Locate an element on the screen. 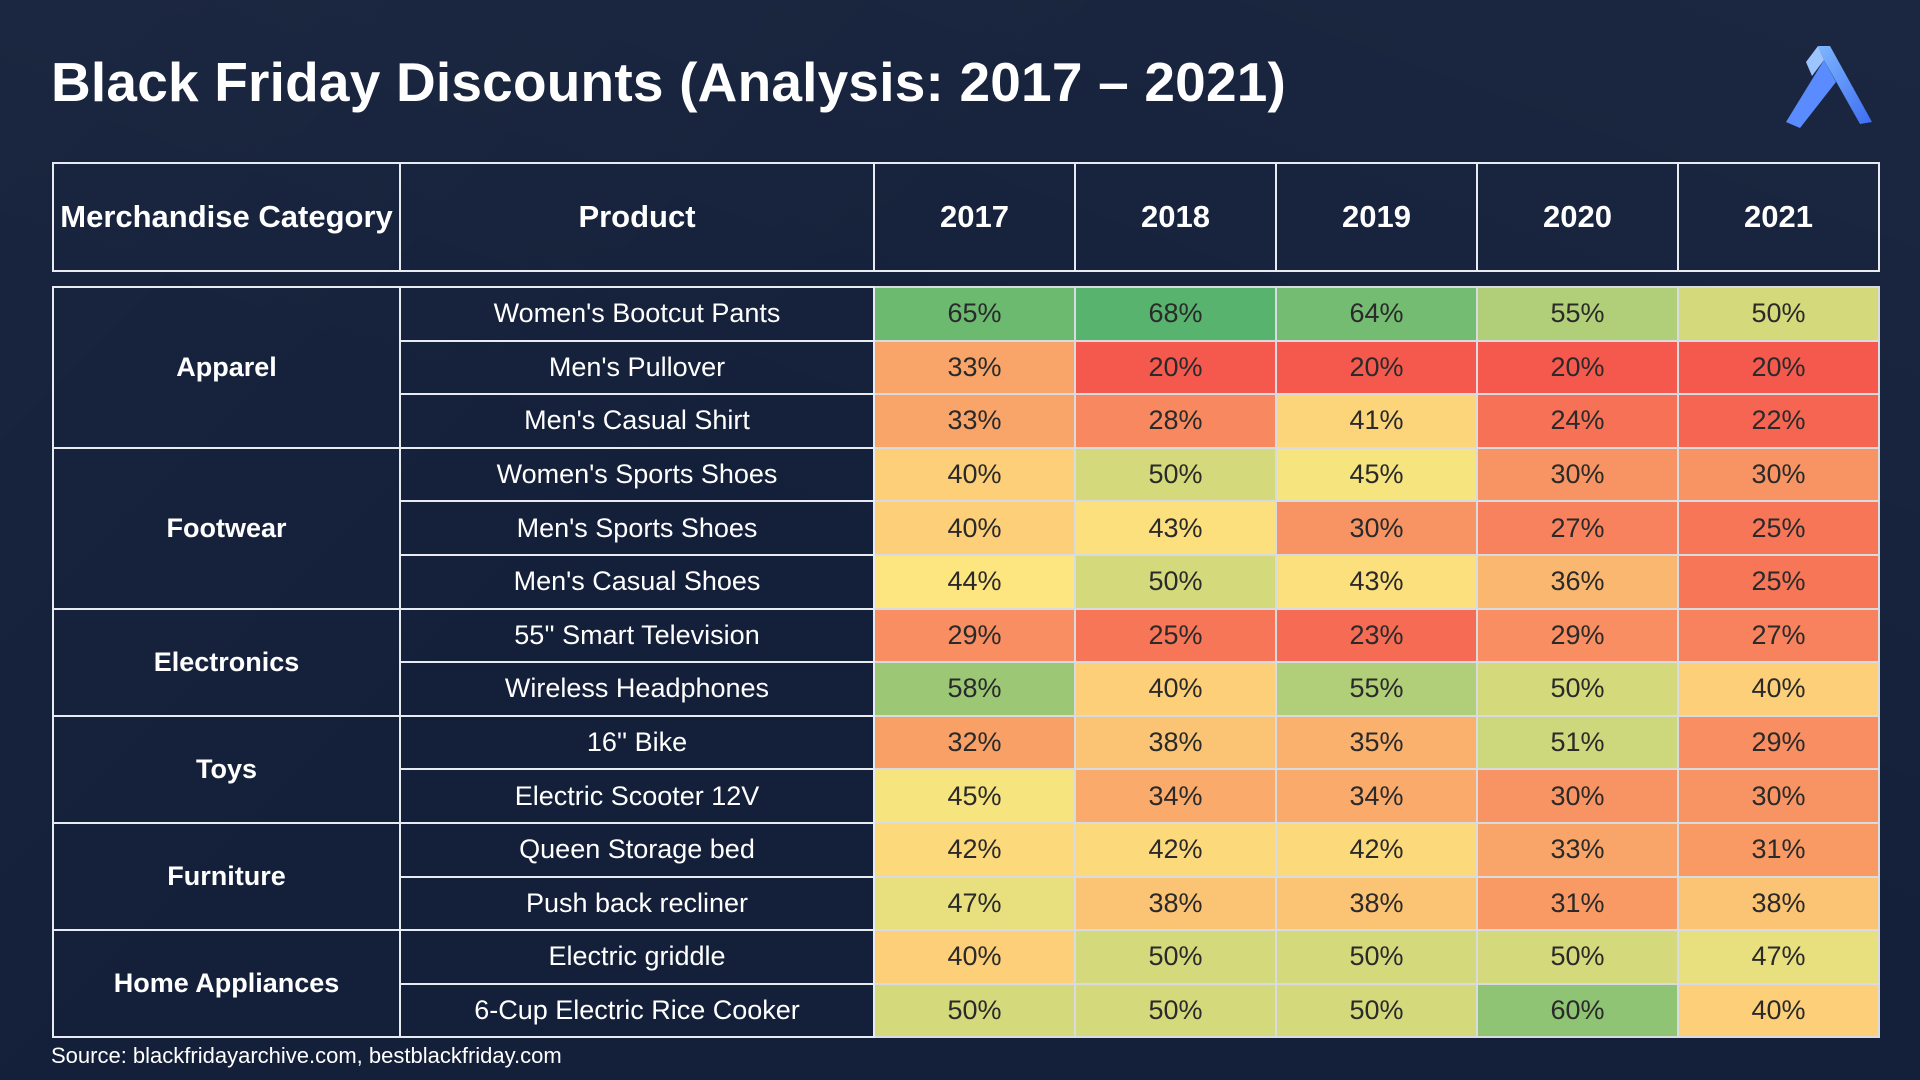 This screenshot has width=1920, height=1080. discount-cell-2019: 35% is located at coordinates (1376, 742).